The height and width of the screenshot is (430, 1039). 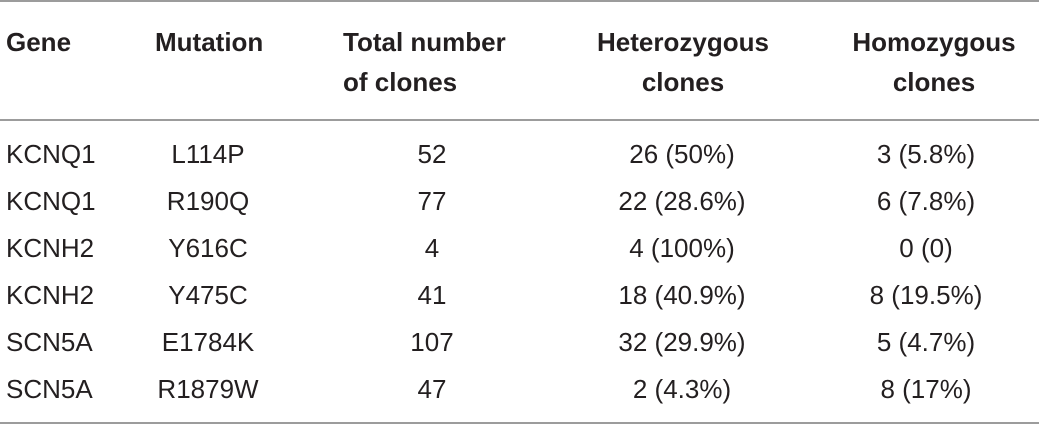 What do you see at coordinates (519, 423) in the screenshot?
I see `table-bottom-rule` at bounding box center [519, 423].